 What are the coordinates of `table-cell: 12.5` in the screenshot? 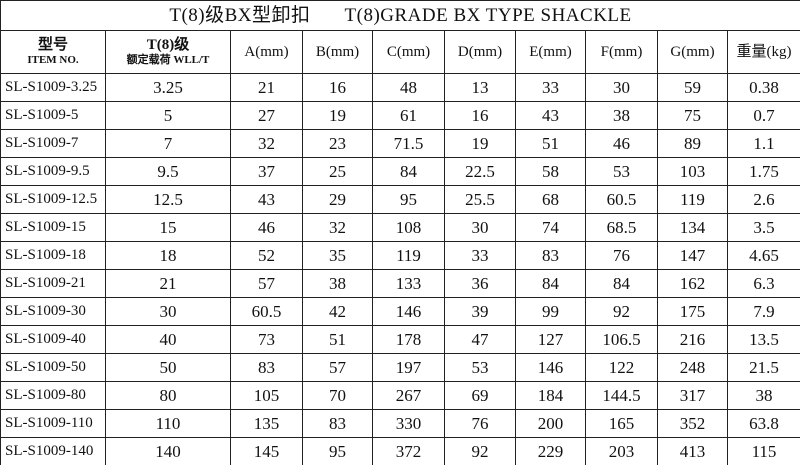 It's located at (168, 199).